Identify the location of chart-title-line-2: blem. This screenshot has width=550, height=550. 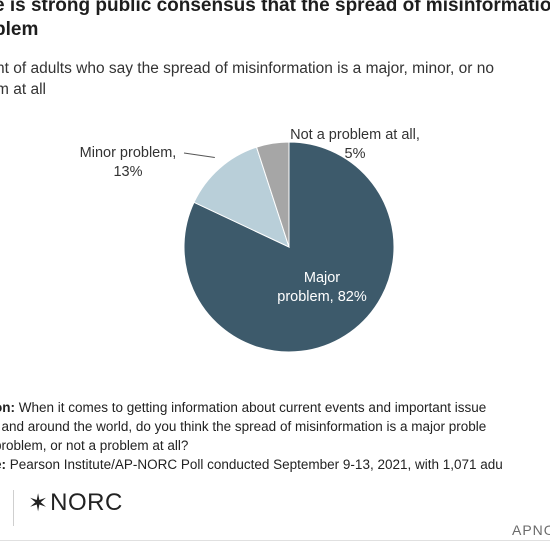
(19, 29).